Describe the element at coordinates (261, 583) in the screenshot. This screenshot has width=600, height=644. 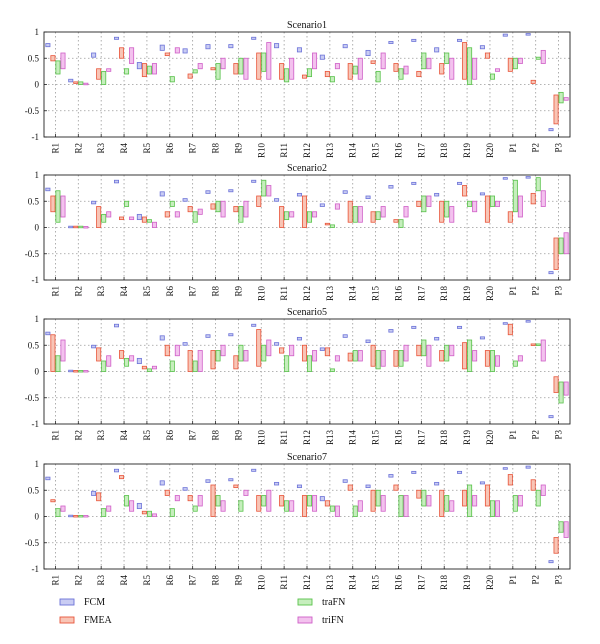
I see `x-tick-label-r10: R10` at that location.